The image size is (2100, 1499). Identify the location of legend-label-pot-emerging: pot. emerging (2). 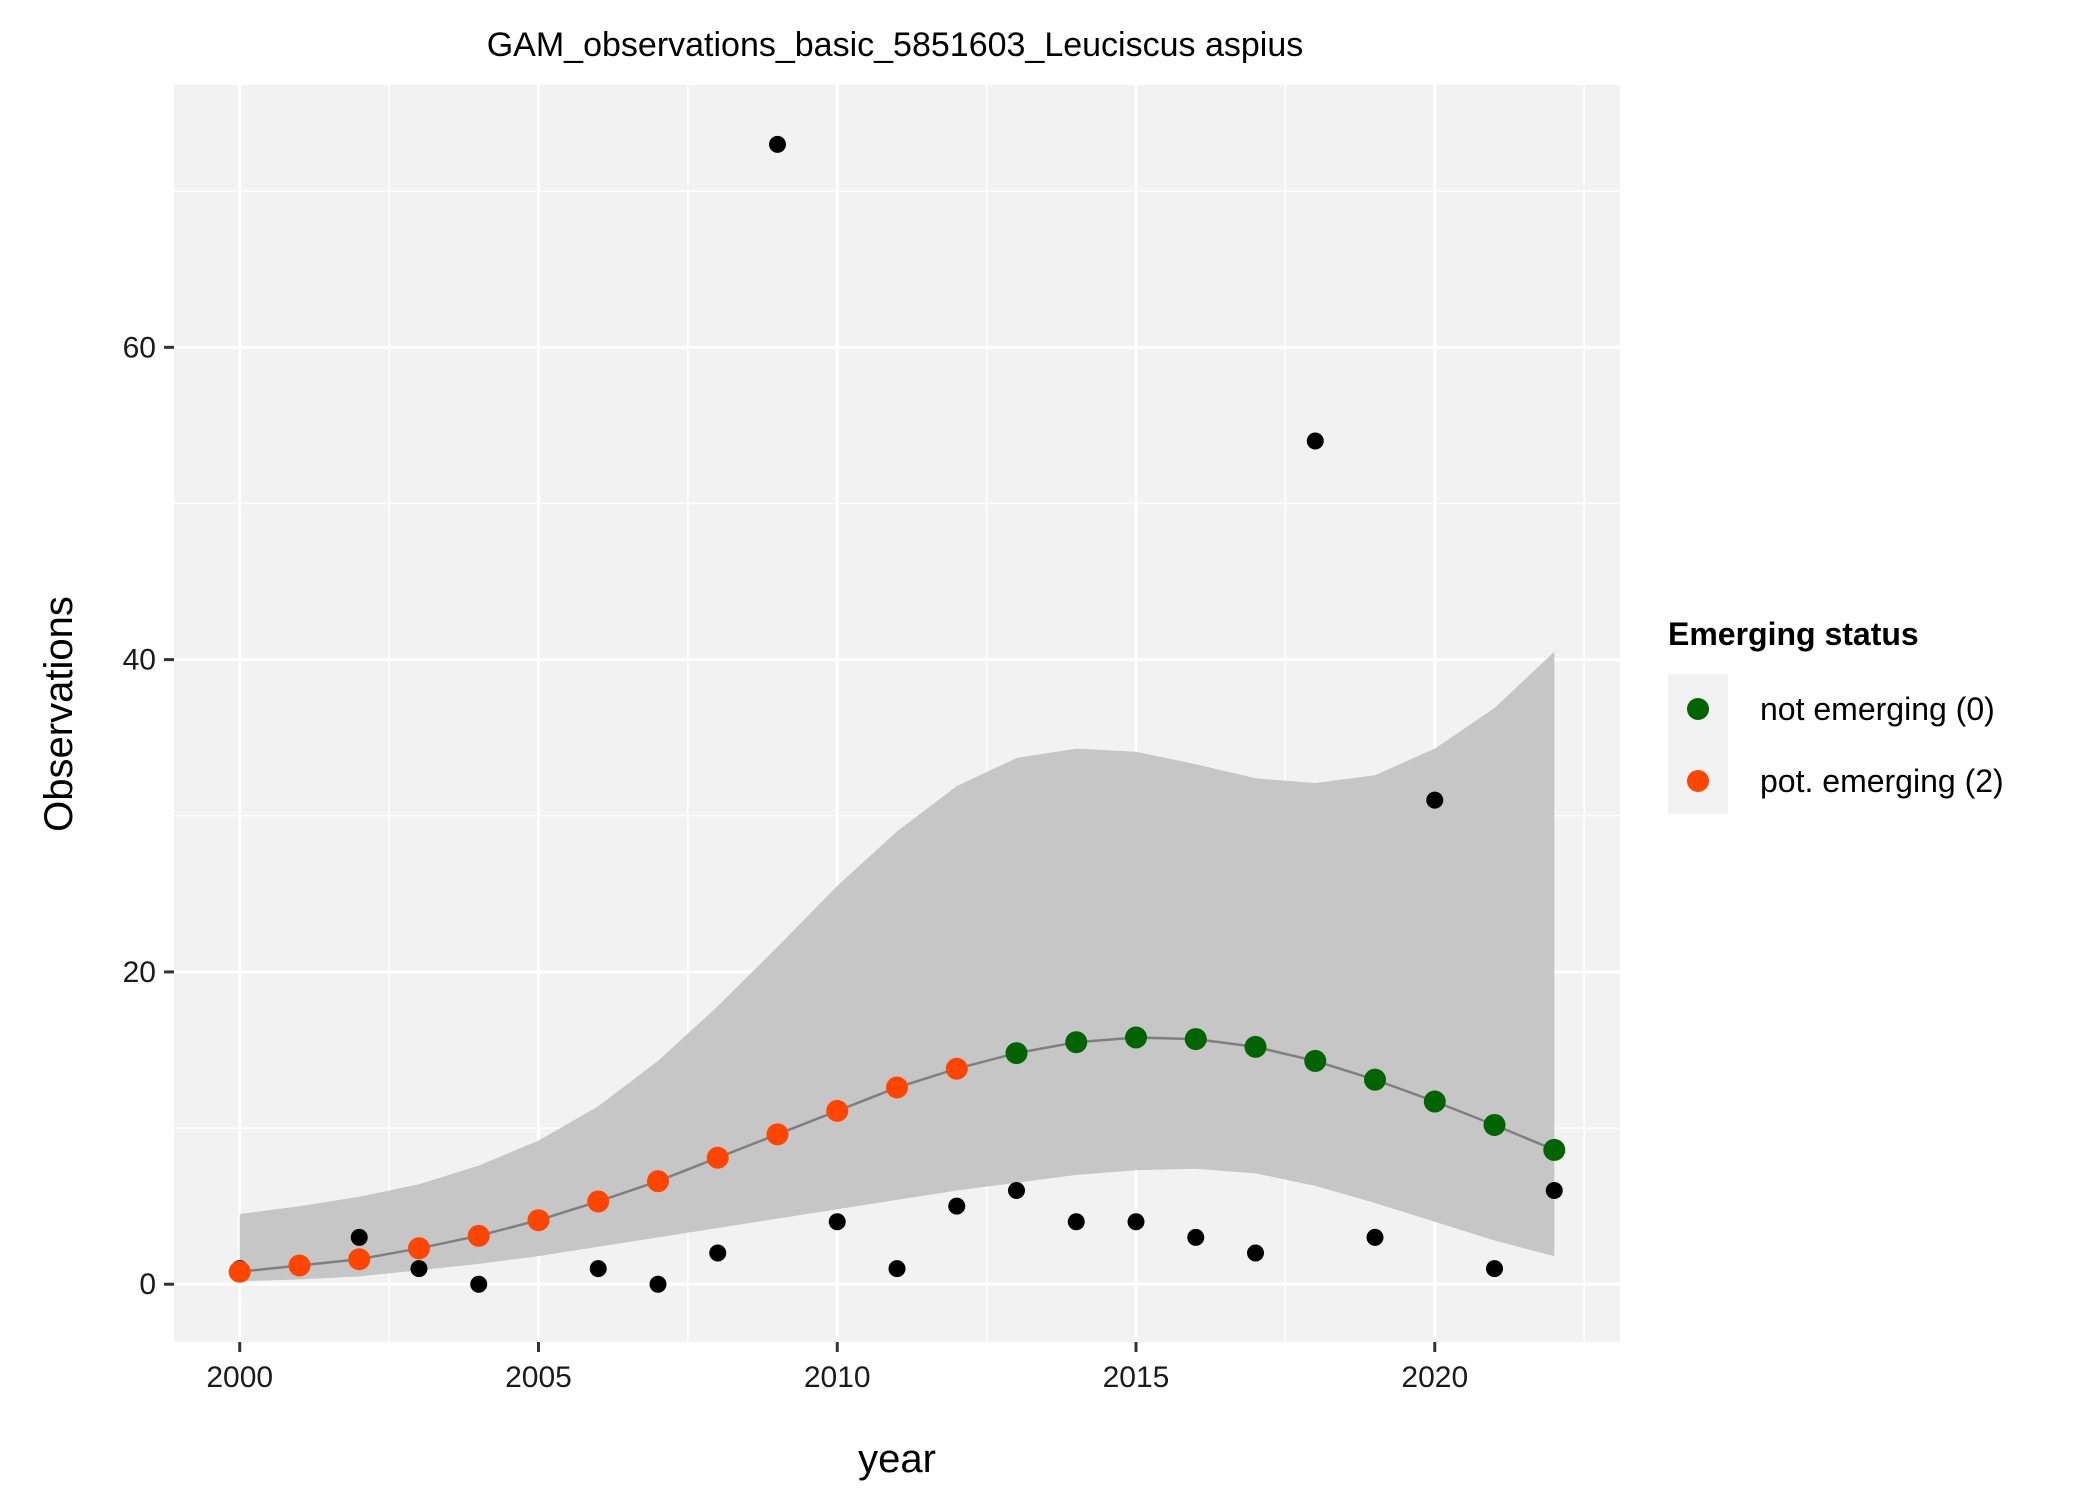
(1882, 781).